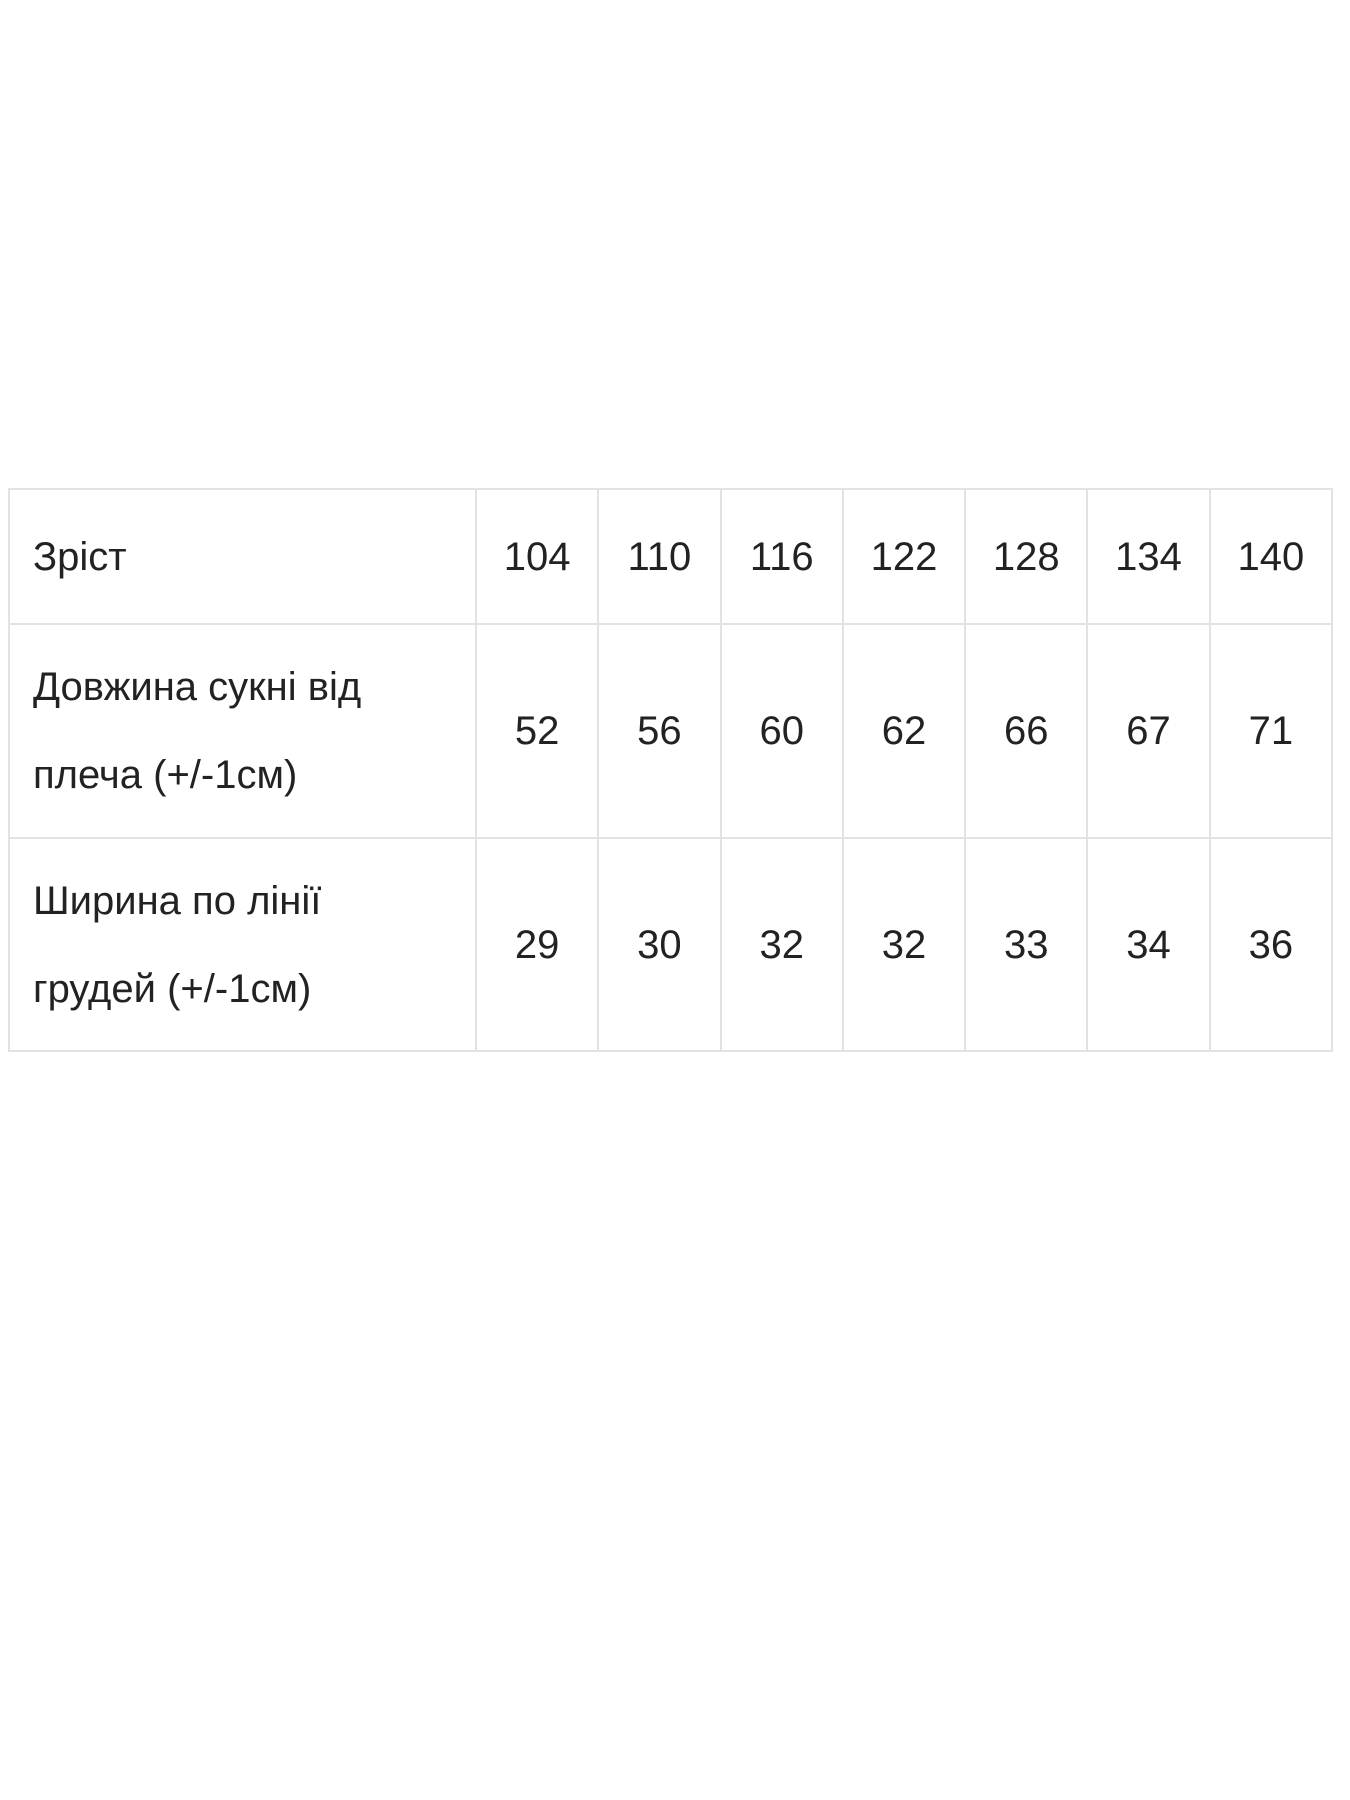 The height and width of the screenshot is (1800, 1350). Describe the element at coordinates (537, 556) in the screenshot. I see `height-value: 104` at that location.